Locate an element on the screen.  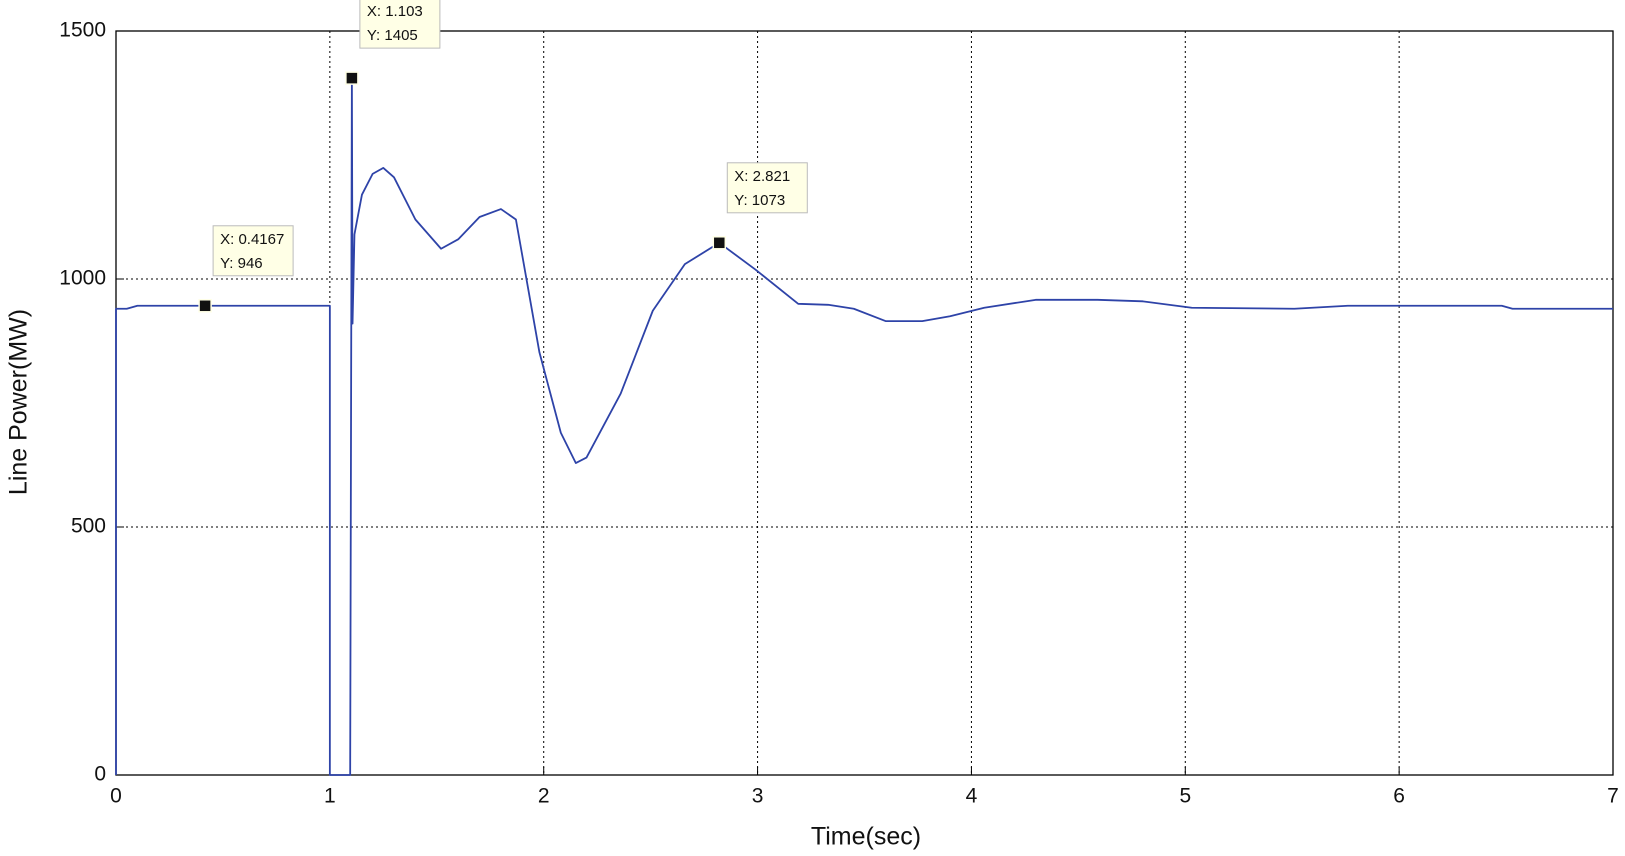
x-tick-label: 5 is located at coordinates (1185, 796).